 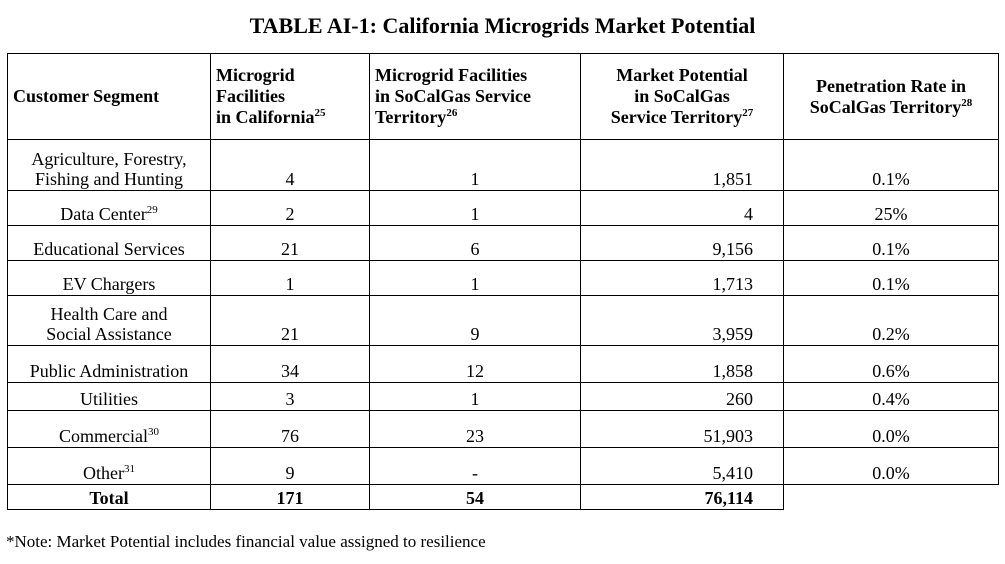 I want to click on ca-cell: 34, so click(x=290, y=364).